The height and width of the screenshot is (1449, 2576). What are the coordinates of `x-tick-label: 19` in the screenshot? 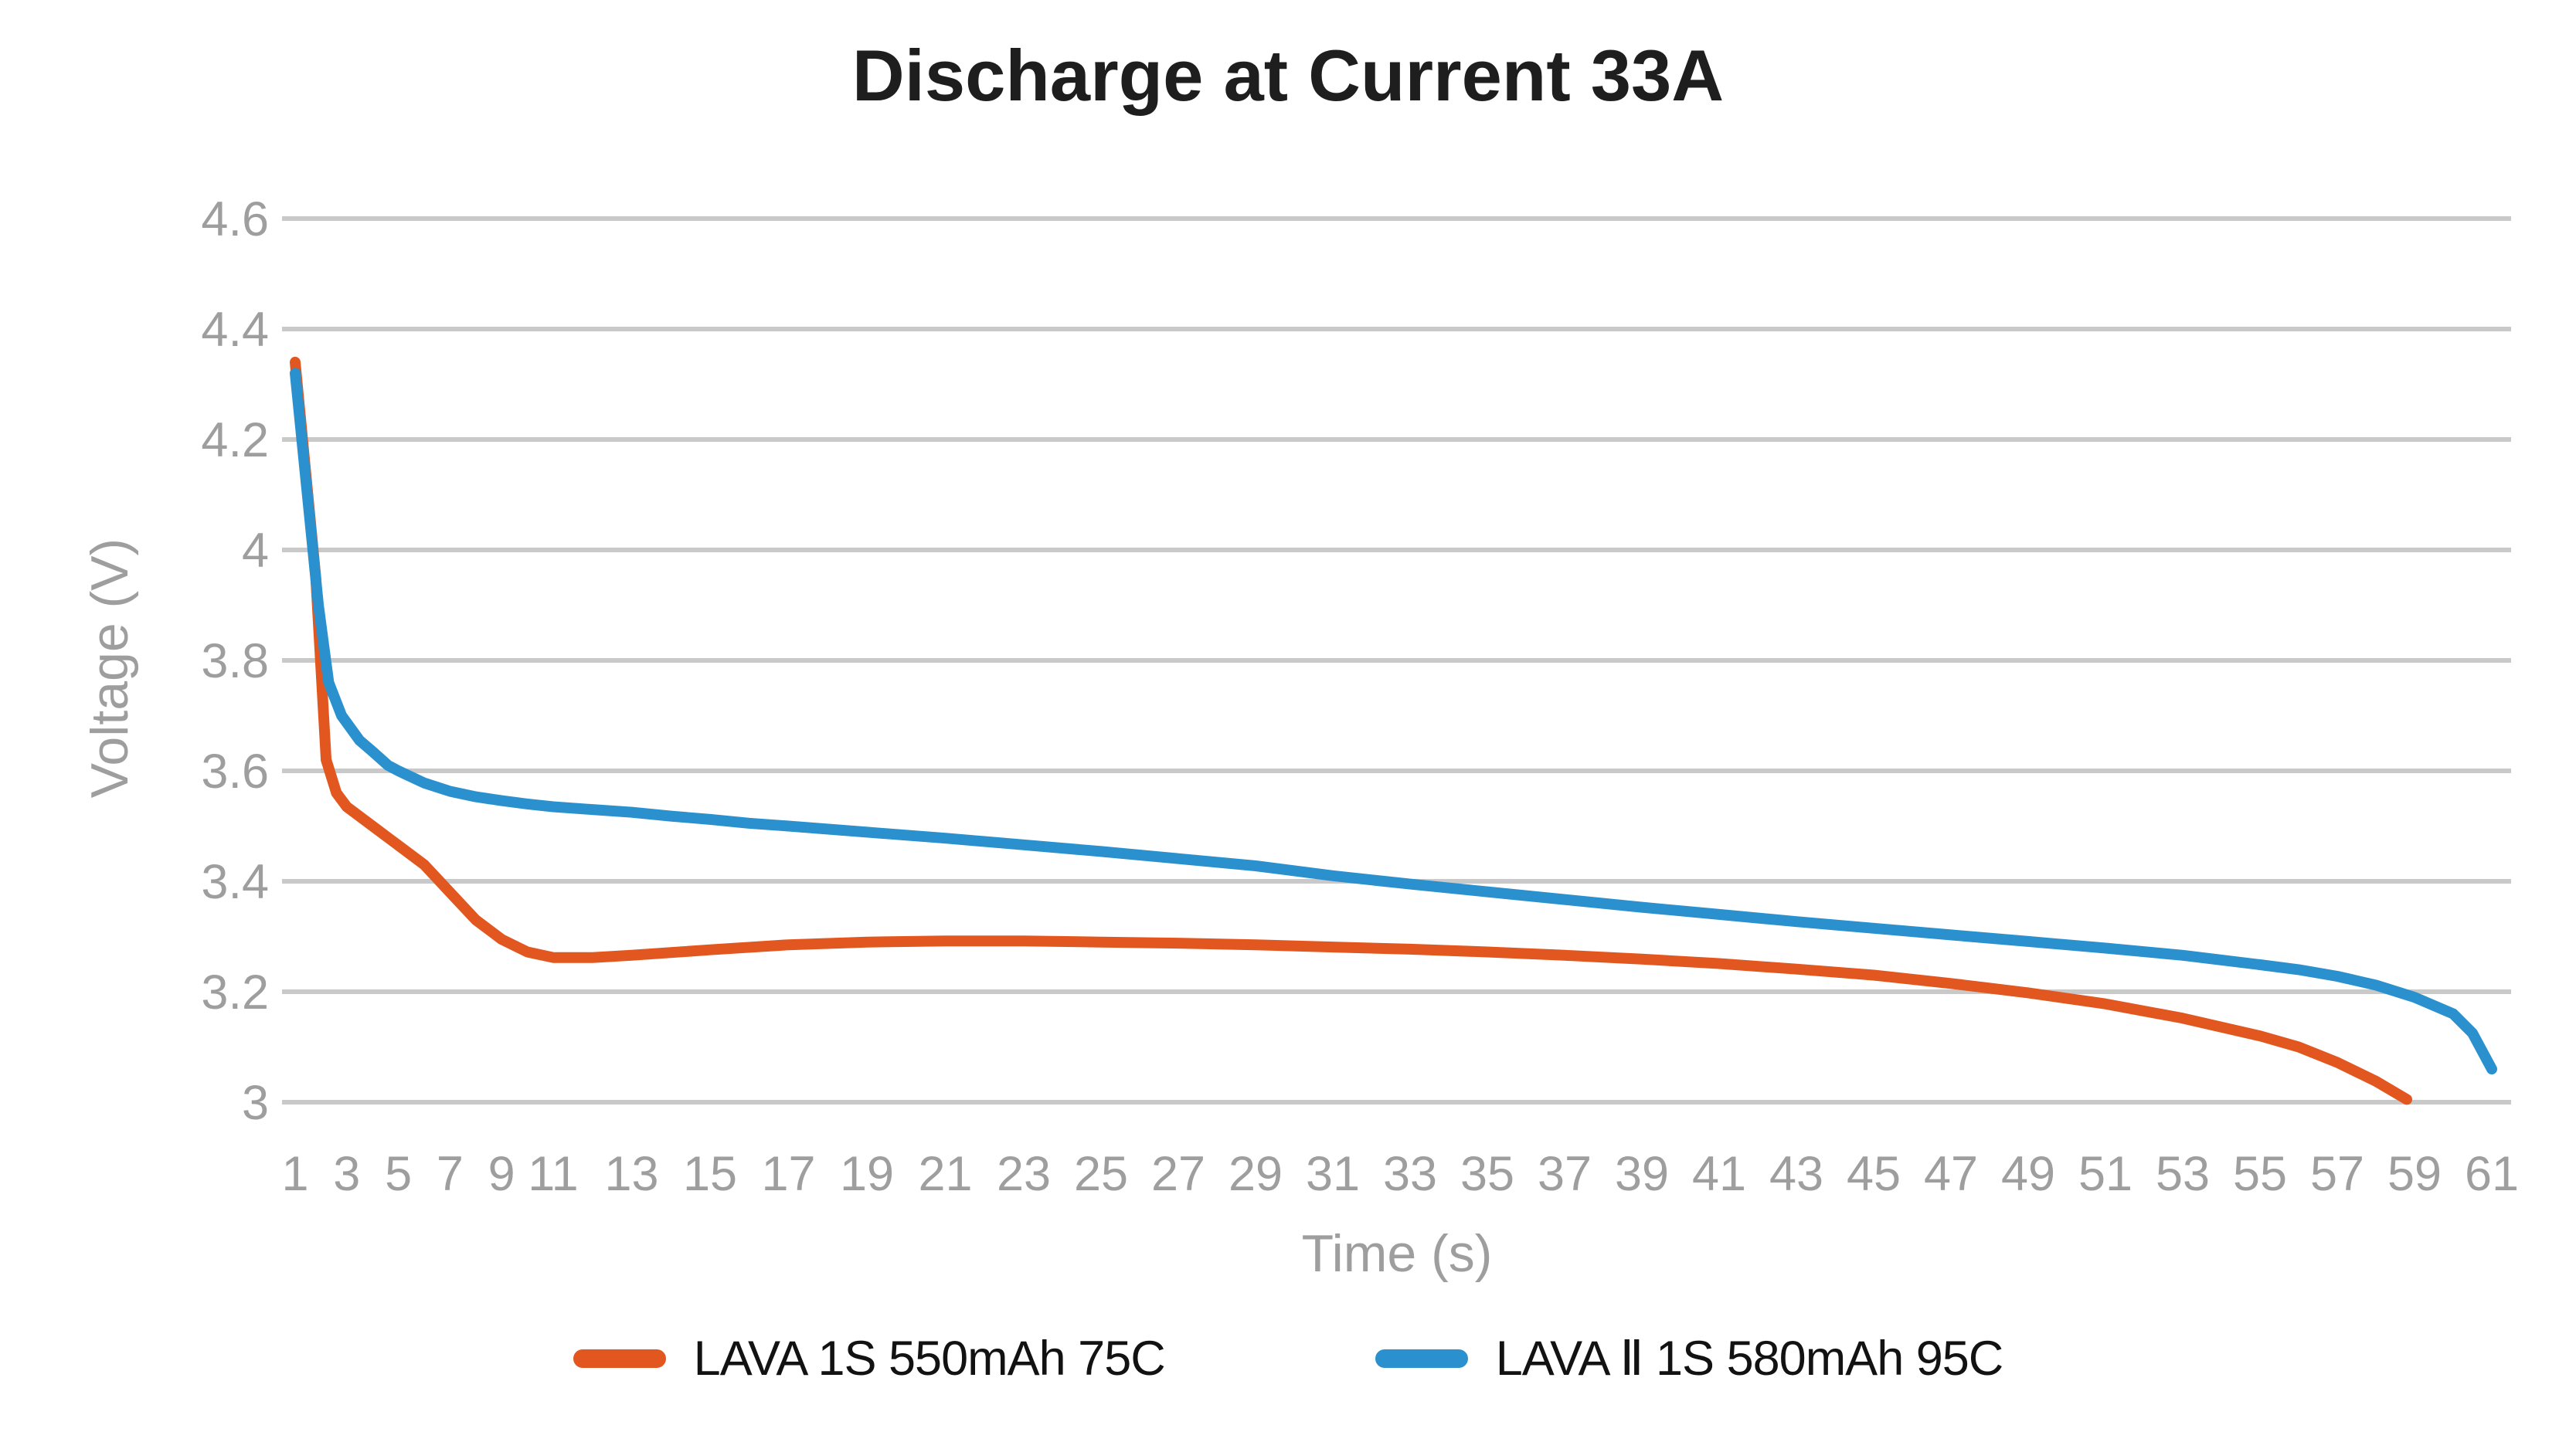 It's located at (867, 1174).